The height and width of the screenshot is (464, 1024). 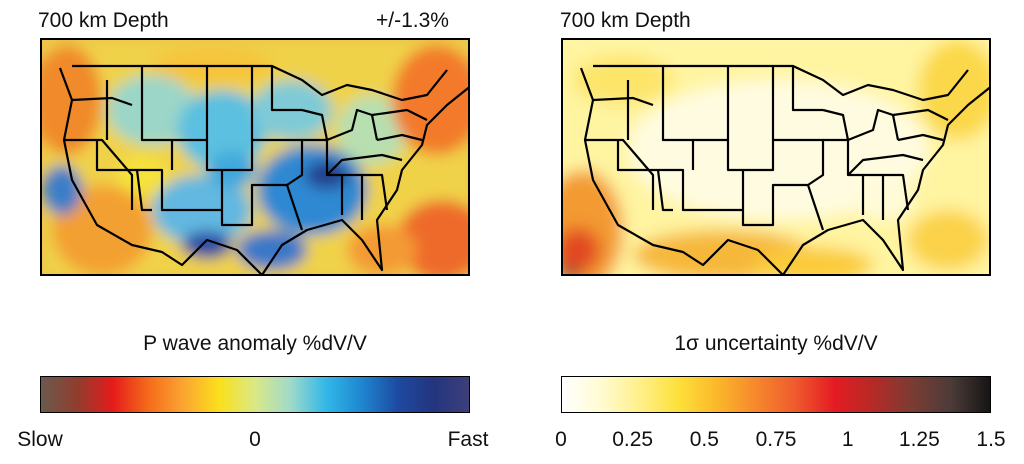 What do you see at coordinates (776, 394) in the screenshot?
I see `right-colorbar` at bounding box center [776, 394].